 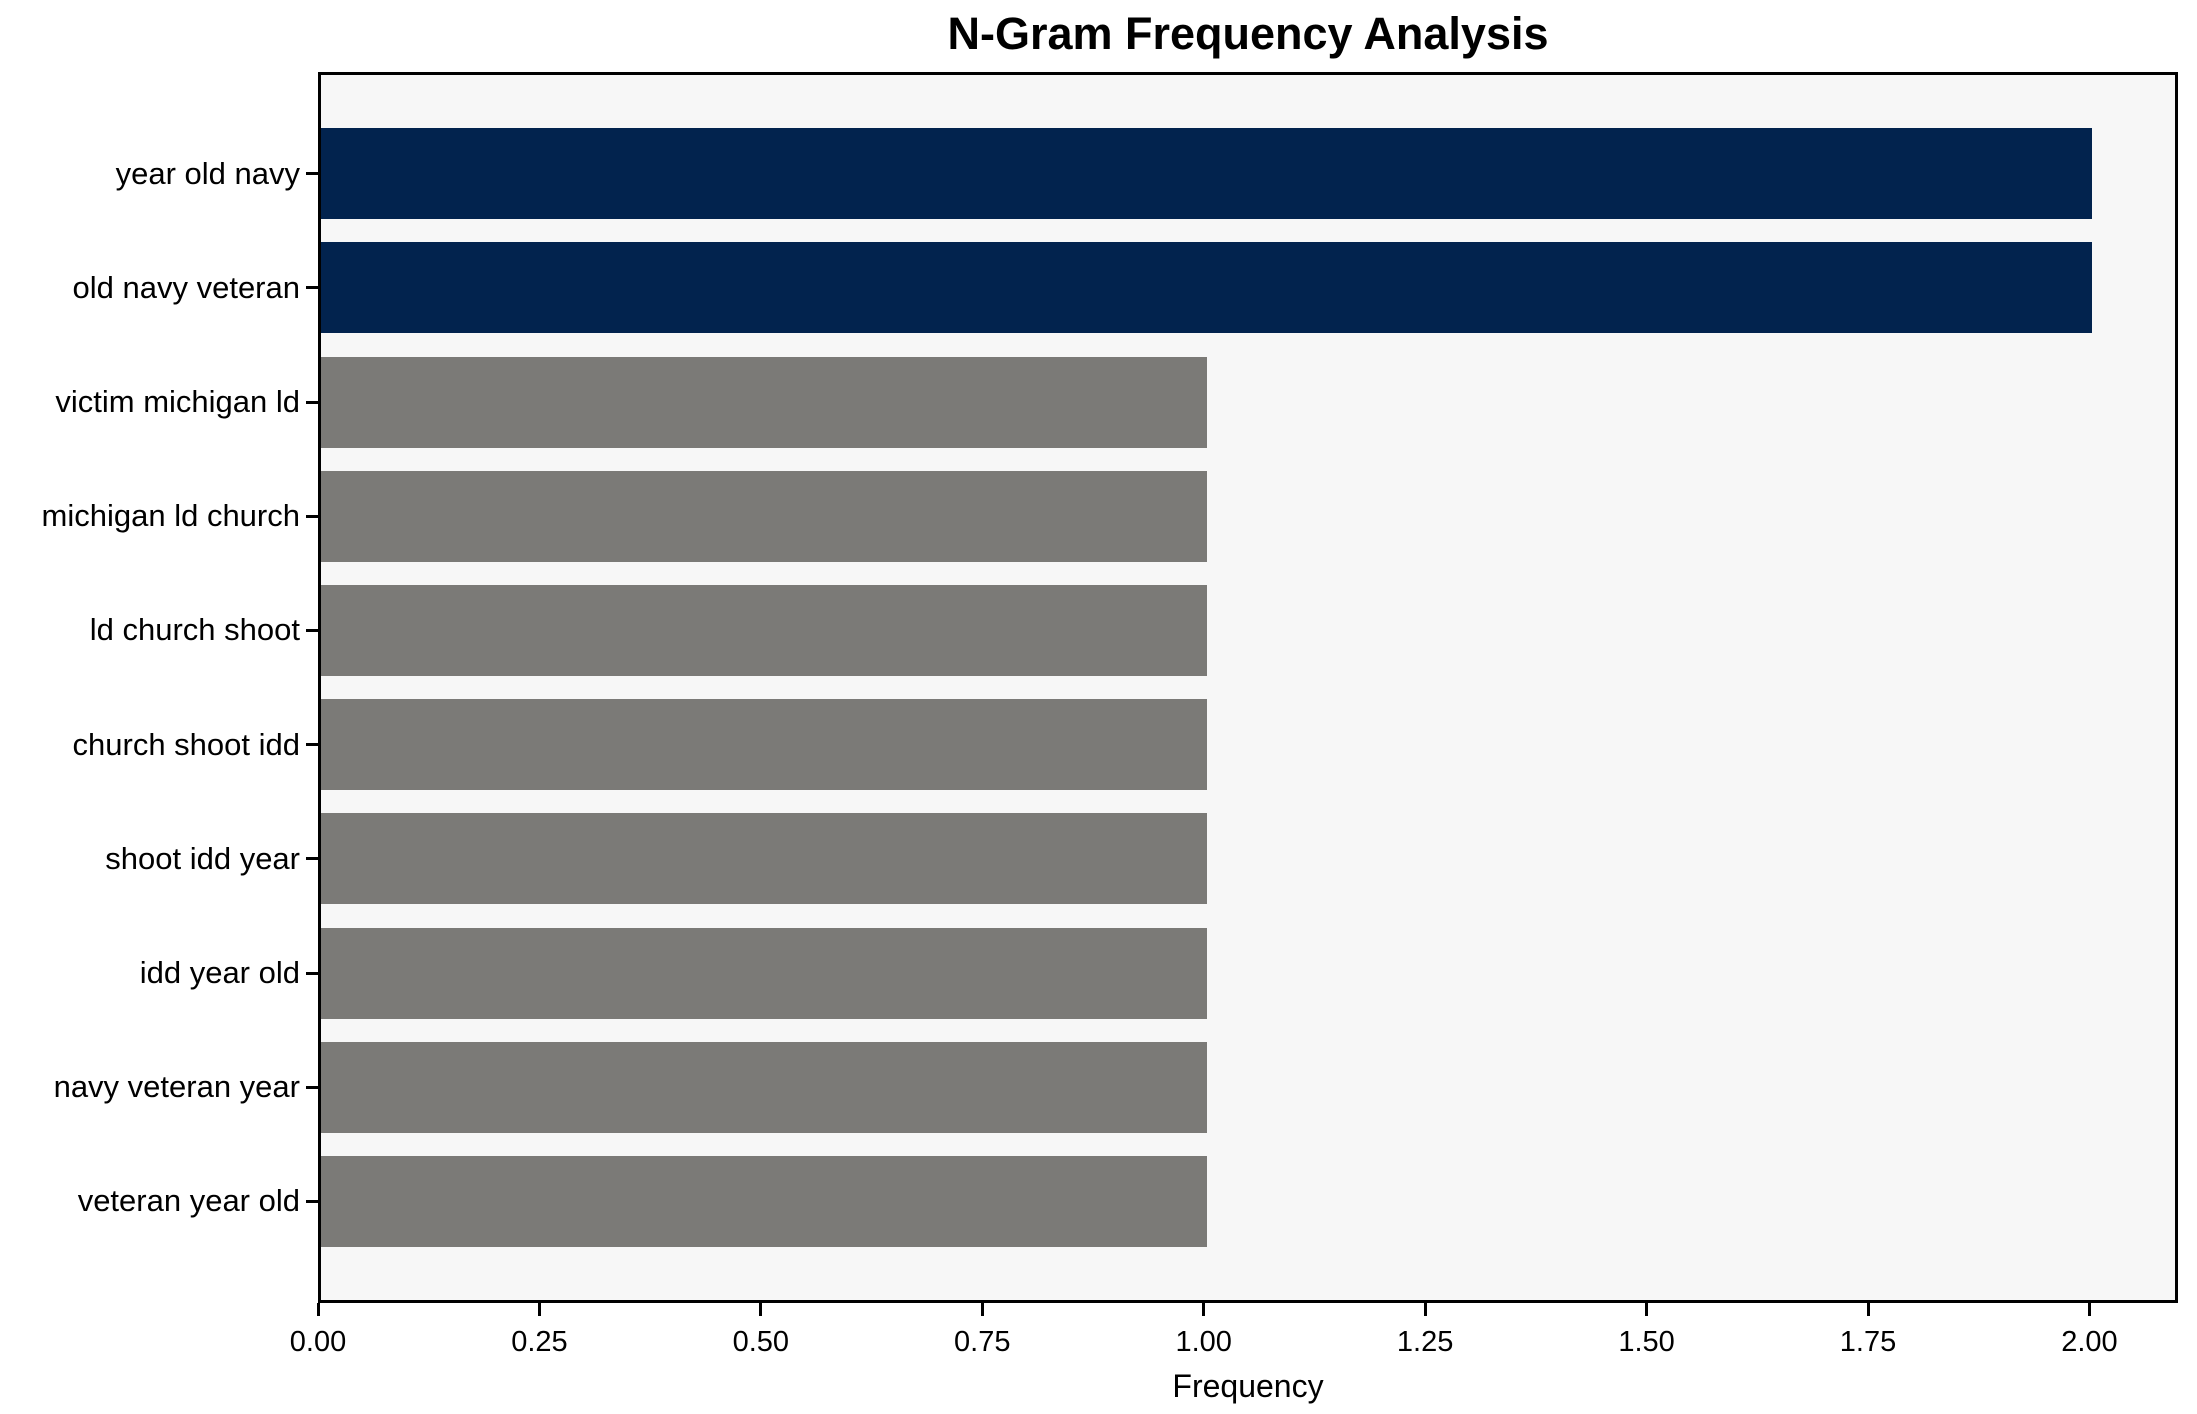 What do you see at coordinates (982, 1342) in the screenshot?
I see `x-tick-label: 0.75` at bounding box center [982, 1342].